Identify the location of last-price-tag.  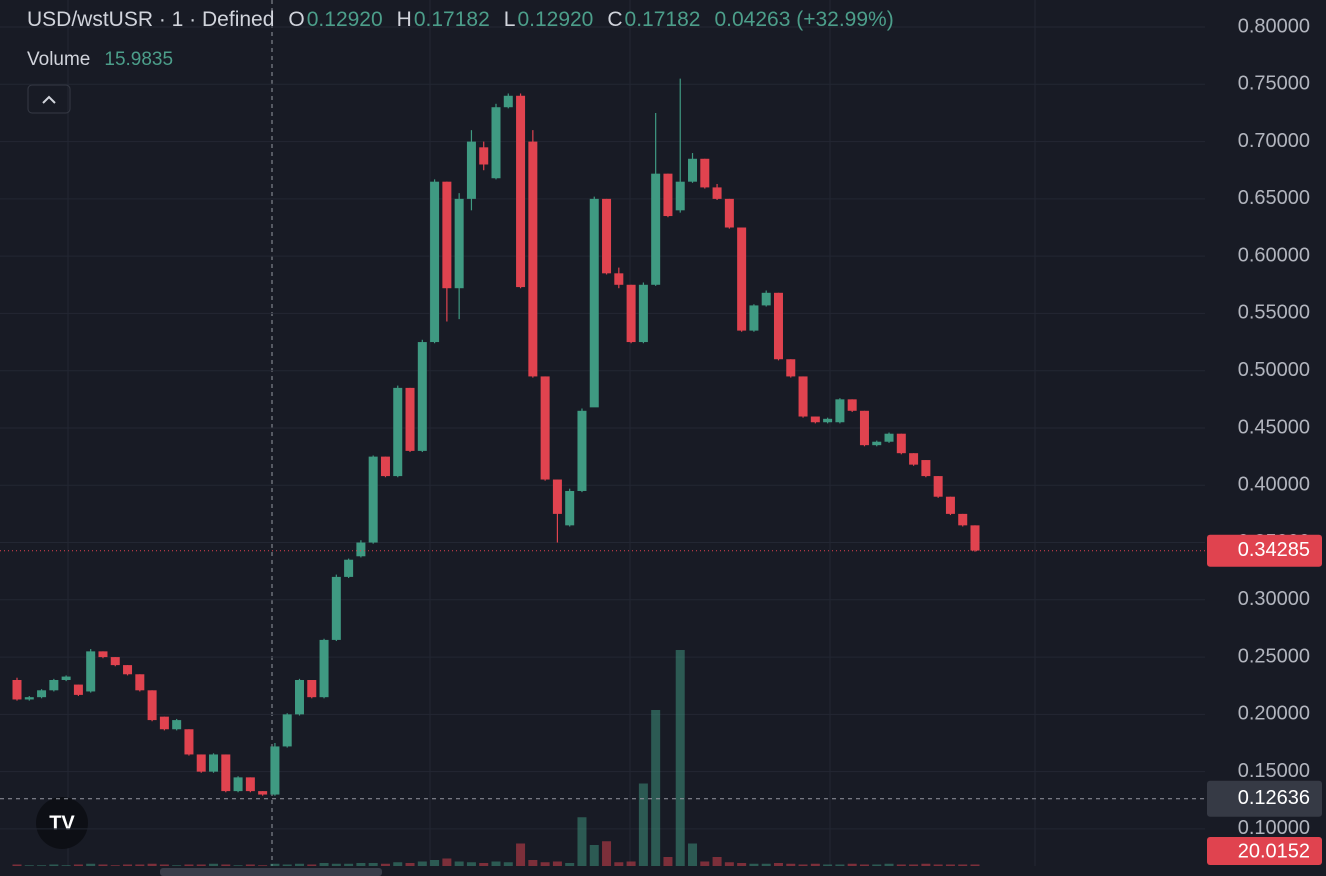
(1264, 550).